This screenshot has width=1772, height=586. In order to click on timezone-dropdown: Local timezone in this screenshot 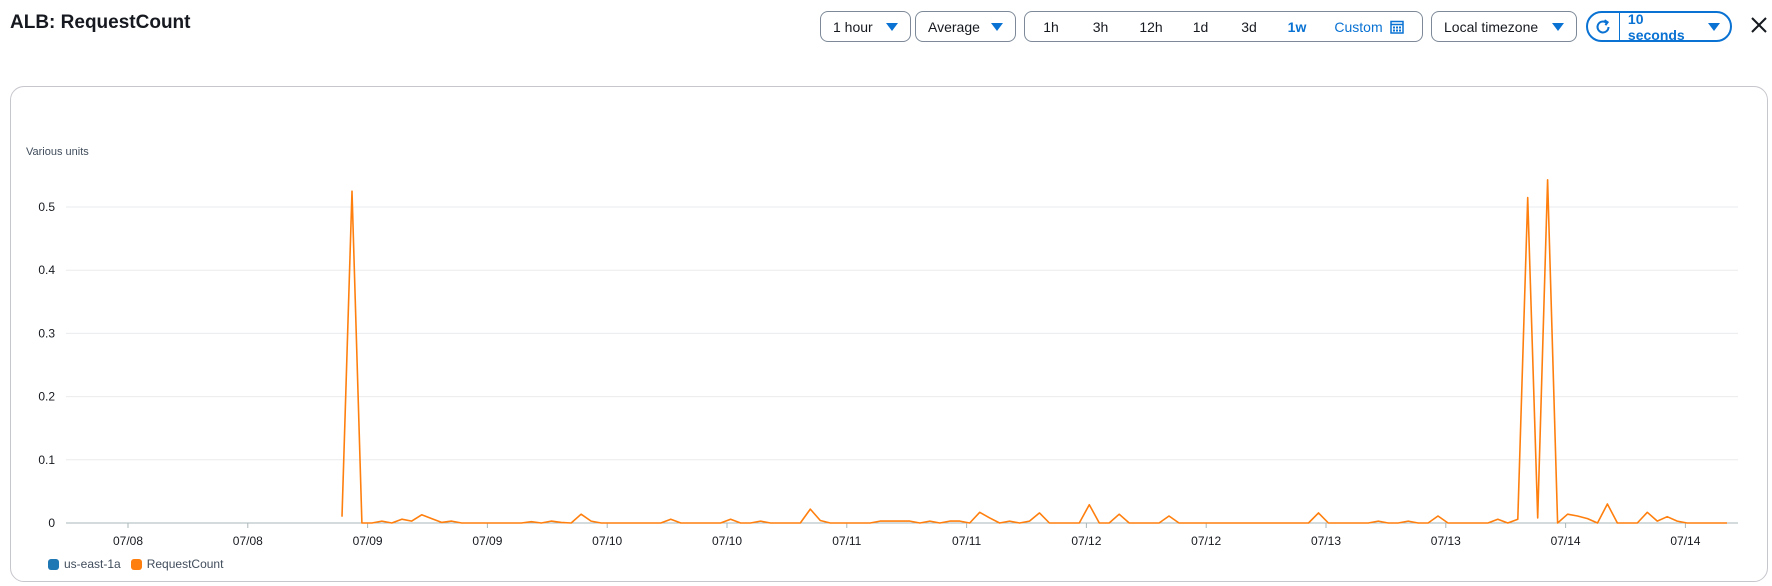, I will do `click(1504, 26)`.